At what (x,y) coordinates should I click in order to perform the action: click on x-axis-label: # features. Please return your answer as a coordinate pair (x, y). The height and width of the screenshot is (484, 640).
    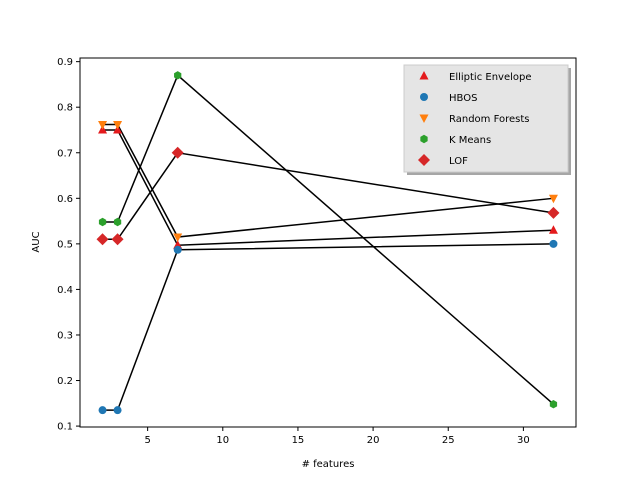
    Looking at the image, I should click on (328, 464).